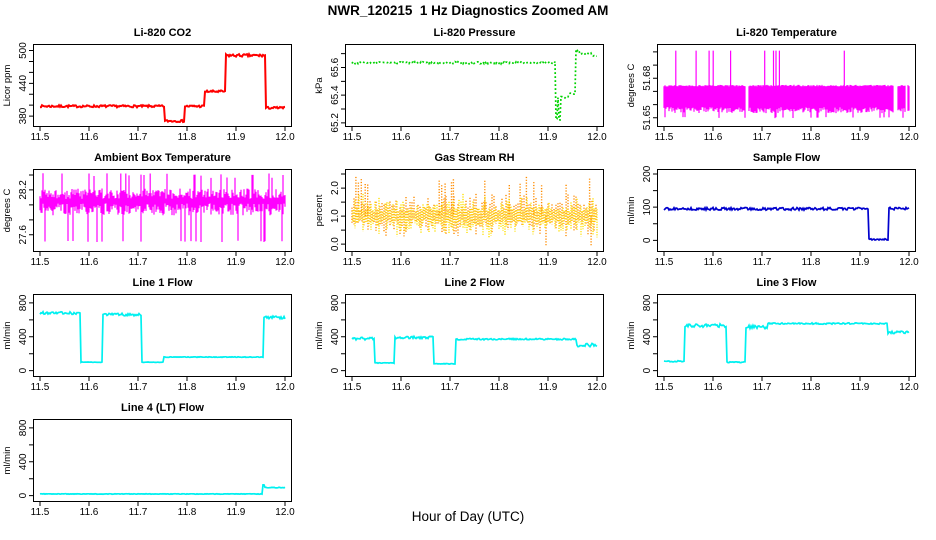 The height and width of the screenshot is (540, 936). What do you see at coordinates (647, 206) in the screenshot?
I see `y-tick-label: 100` at bounding box center [647, 206].